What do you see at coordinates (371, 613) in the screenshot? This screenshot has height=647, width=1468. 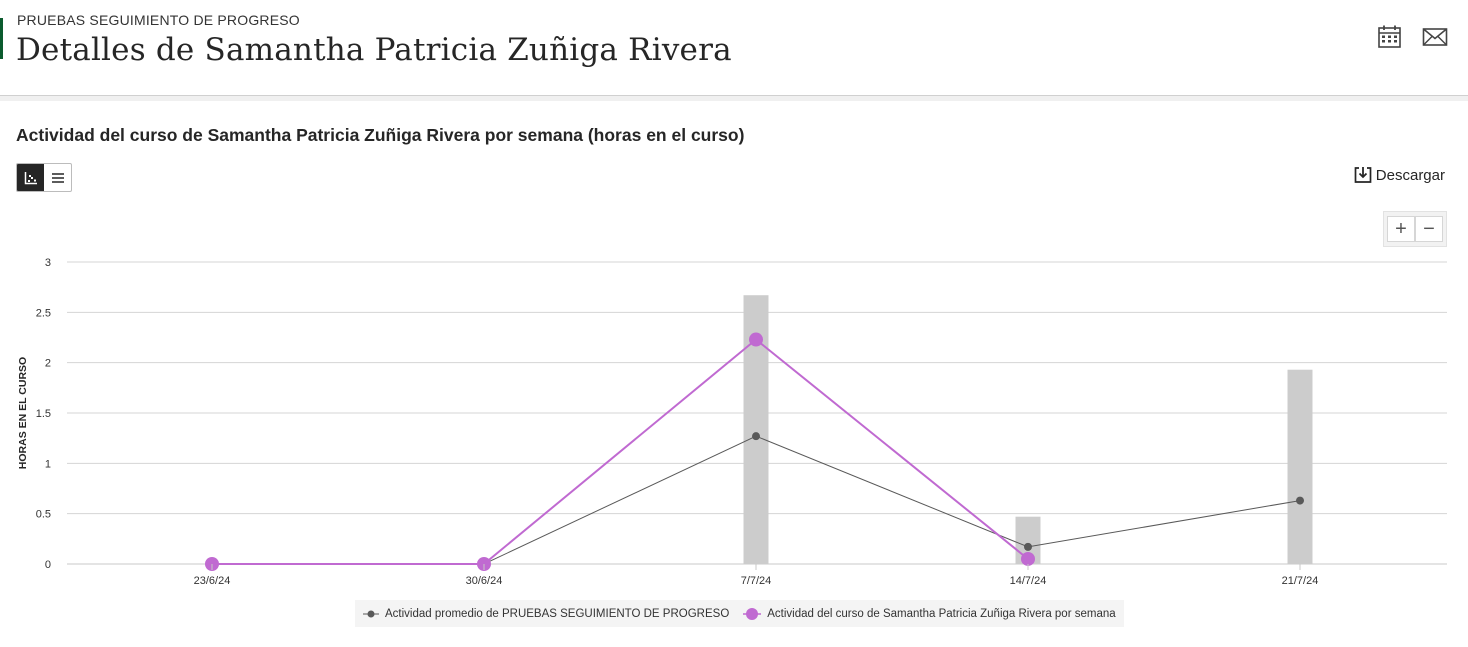 I see `average-series-marker` at bounding box center [371, 613].